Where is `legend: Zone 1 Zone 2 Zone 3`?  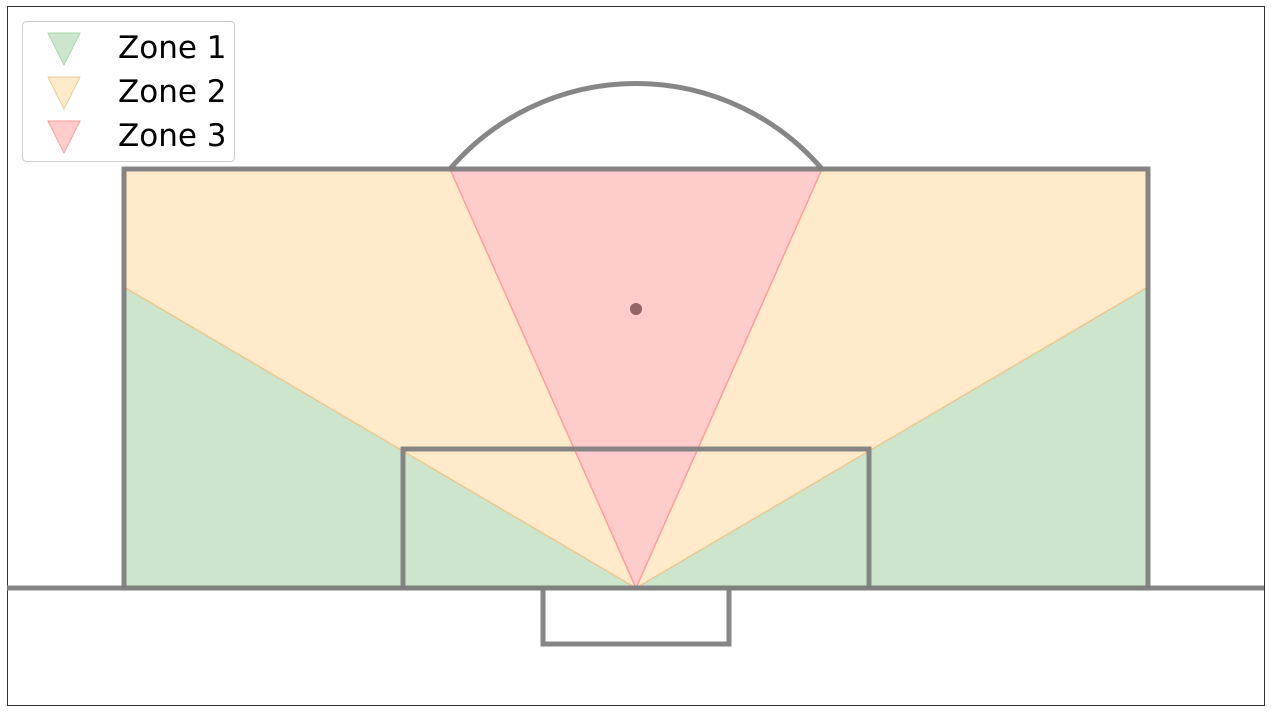 legend: Zone 1 Zone 2 Zone 3 is located at coordinates (128, 91).